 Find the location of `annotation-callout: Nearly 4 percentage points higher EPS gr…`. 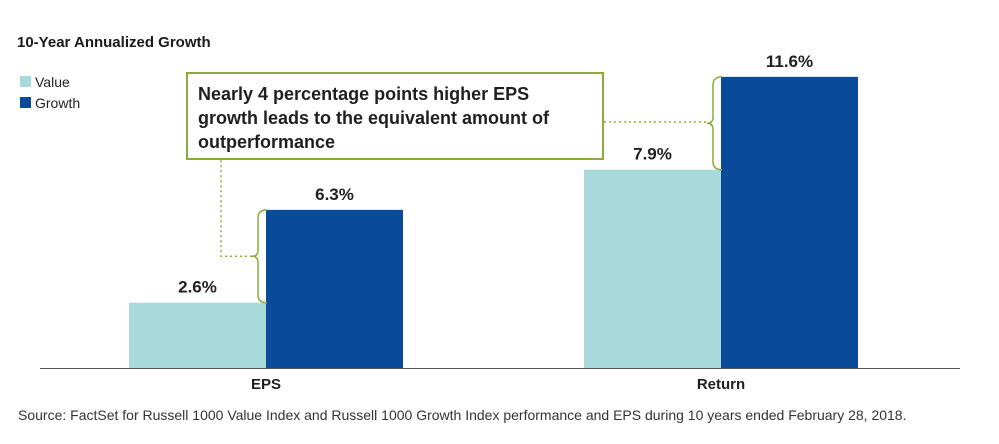

annotation-callout: Nearly 4 percentage points higher EPS gr… is located at coordinates (395, 116).